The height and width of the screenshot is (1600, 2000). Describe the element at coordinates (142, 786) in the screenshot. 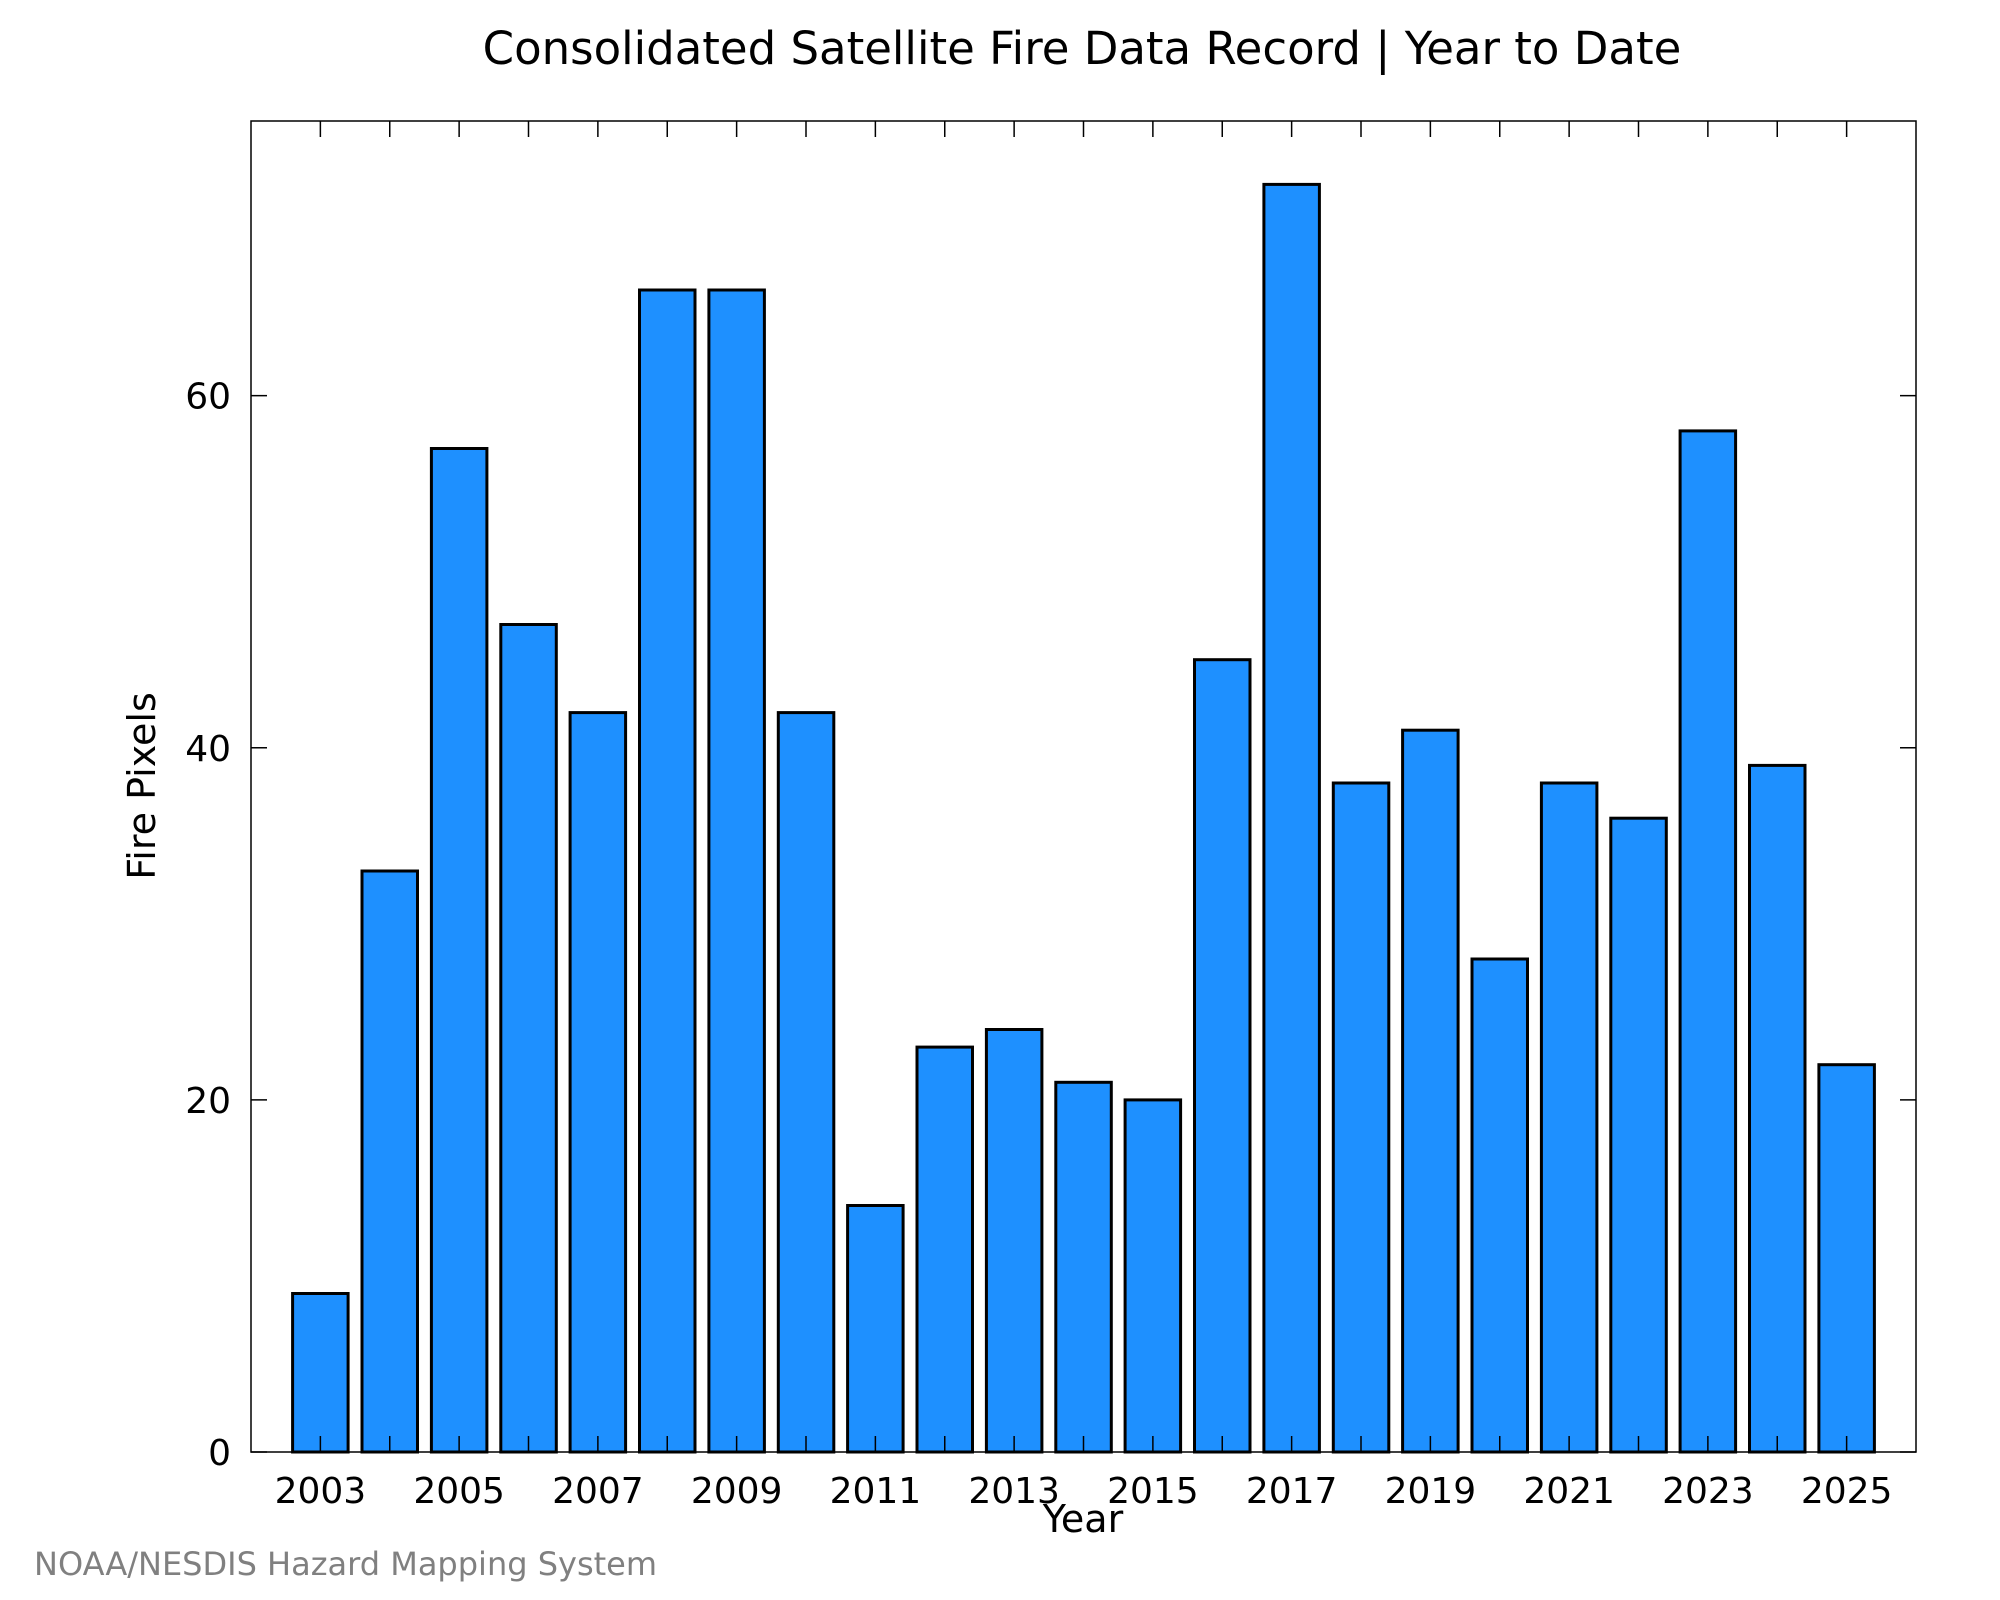

I see `y-axis-label: Fire Pixels` at that location.